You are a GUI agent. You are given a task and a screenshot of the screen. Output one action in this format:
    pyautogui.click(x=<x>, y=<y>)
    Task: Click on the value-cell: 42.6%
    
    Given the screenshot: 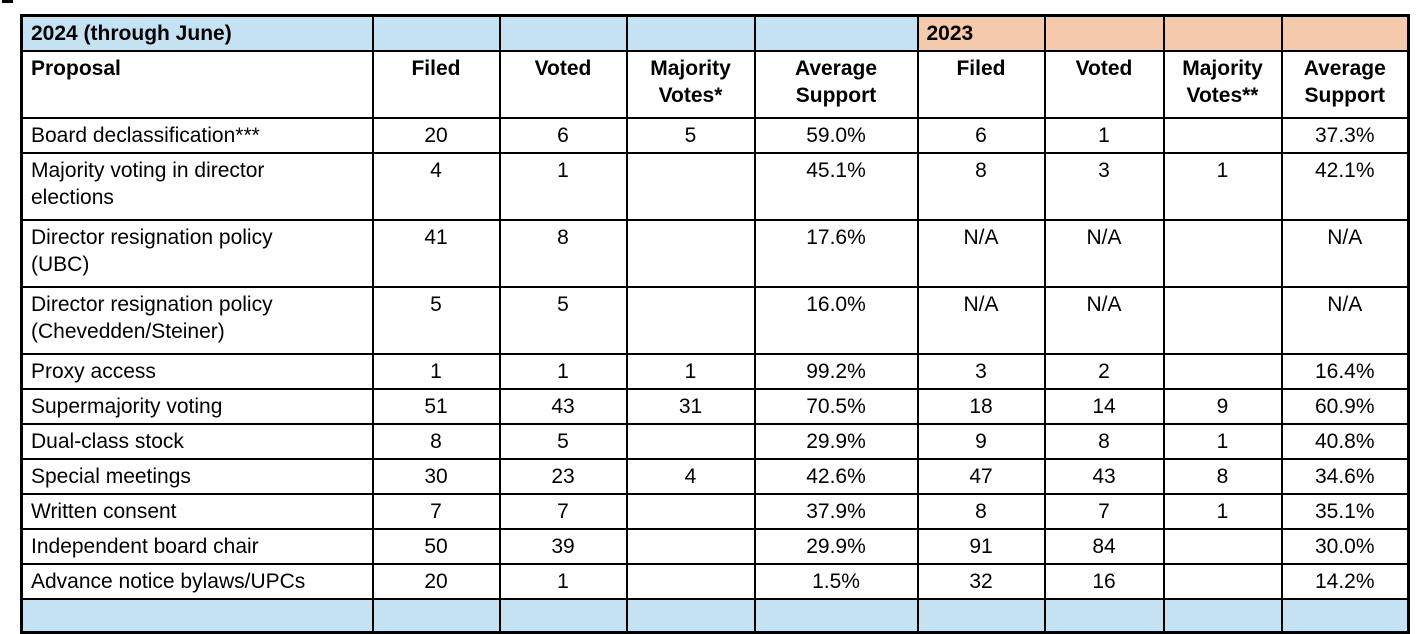 What is the action you would take?
    pyautogui.click(x=836, y=476)
    